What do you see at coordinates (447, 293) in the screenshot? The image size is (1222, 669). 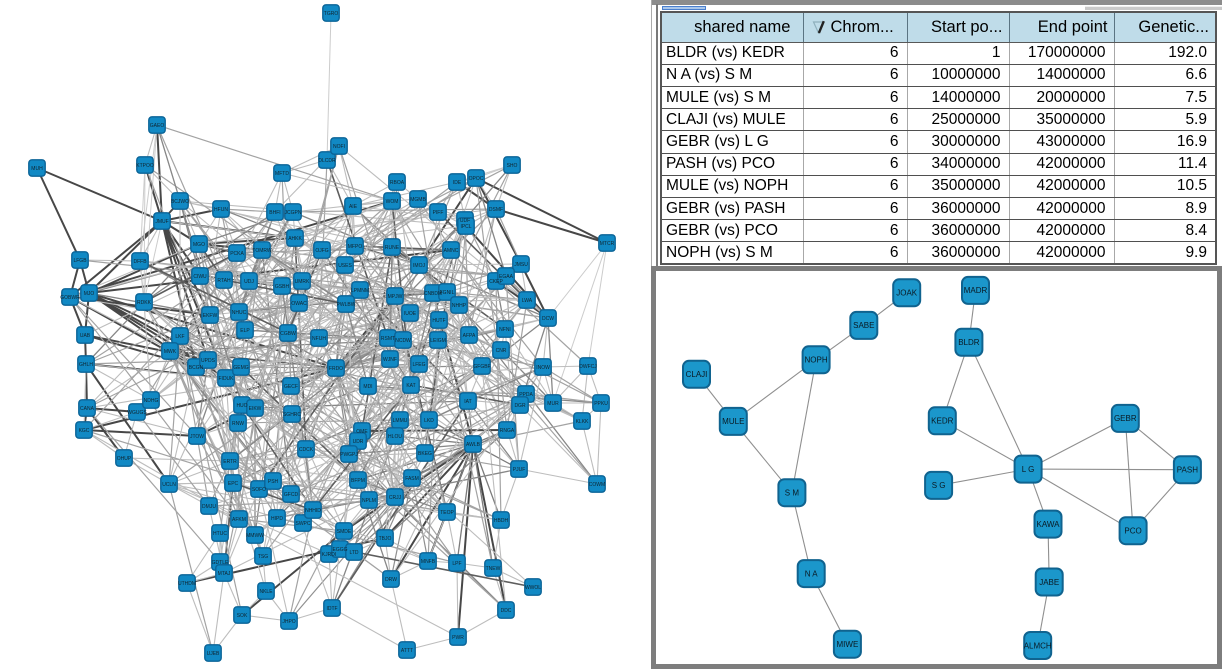 I see `svg-text: FGNIL` at bounding box center [447, 293].